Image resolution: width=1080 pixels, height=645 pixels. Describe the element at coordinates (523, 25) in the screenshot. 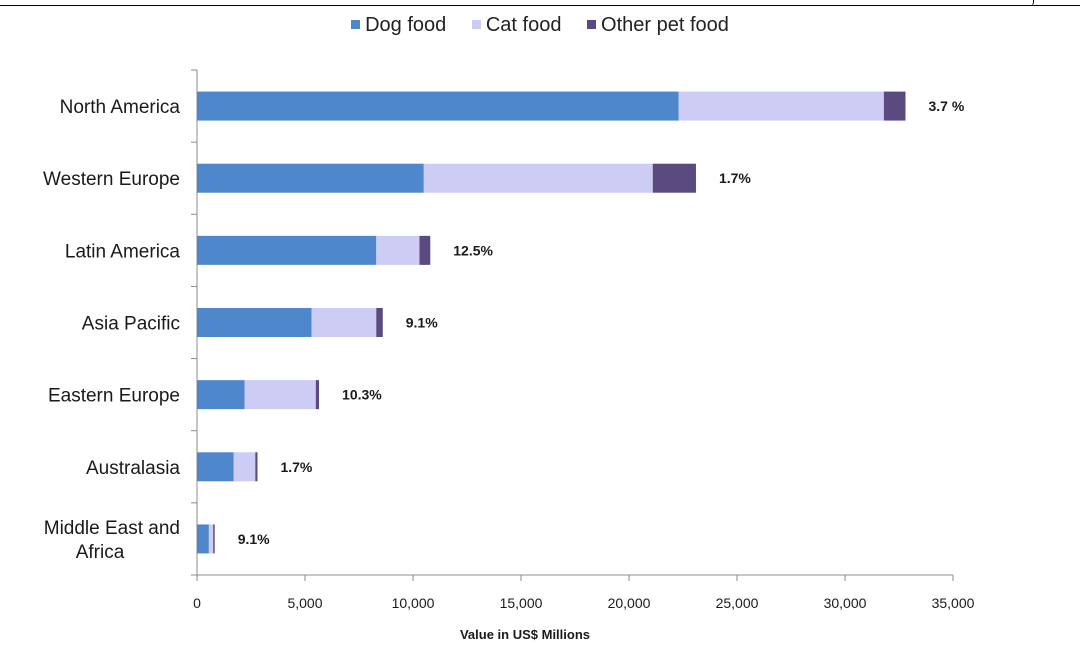

I see `legend-label-cat-food: Cat food` at that location.